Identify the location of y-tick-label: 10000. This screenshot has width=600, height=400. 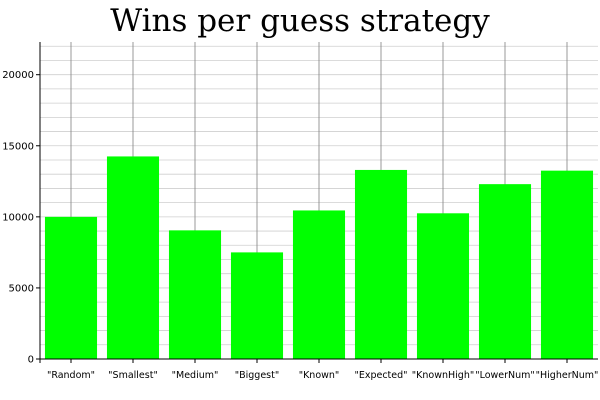
(18, 217).